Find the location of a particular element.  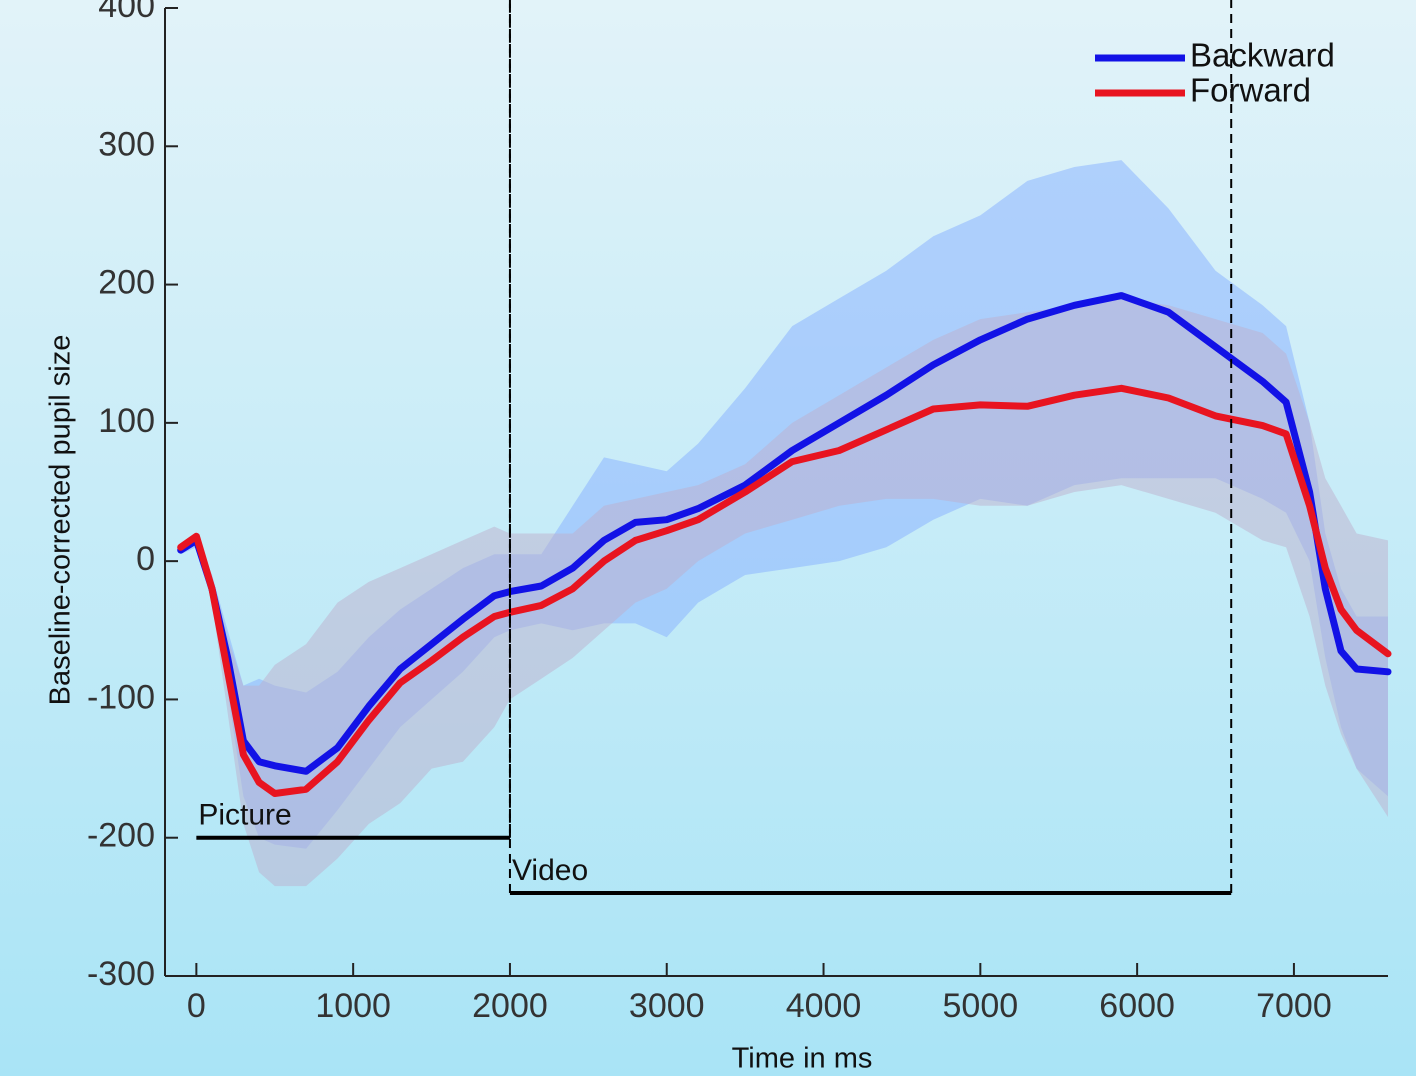

x-tick-label: 7000 is located at coordinates (1294, 1006).